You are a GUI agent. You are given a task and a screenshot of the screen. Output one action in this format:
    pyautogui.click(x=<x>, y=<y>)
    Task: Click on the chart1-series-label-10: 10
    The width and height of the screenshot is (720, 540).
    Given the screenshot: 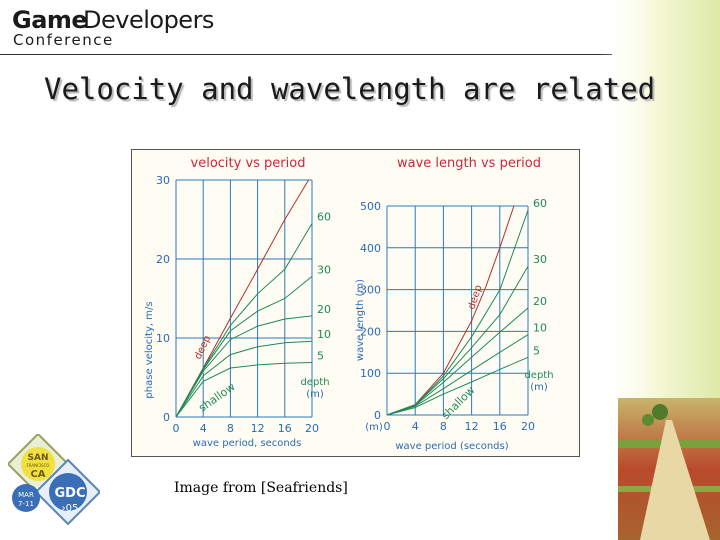 What is the action you would take?
    pyautogui.click(x=324, y=334)
    